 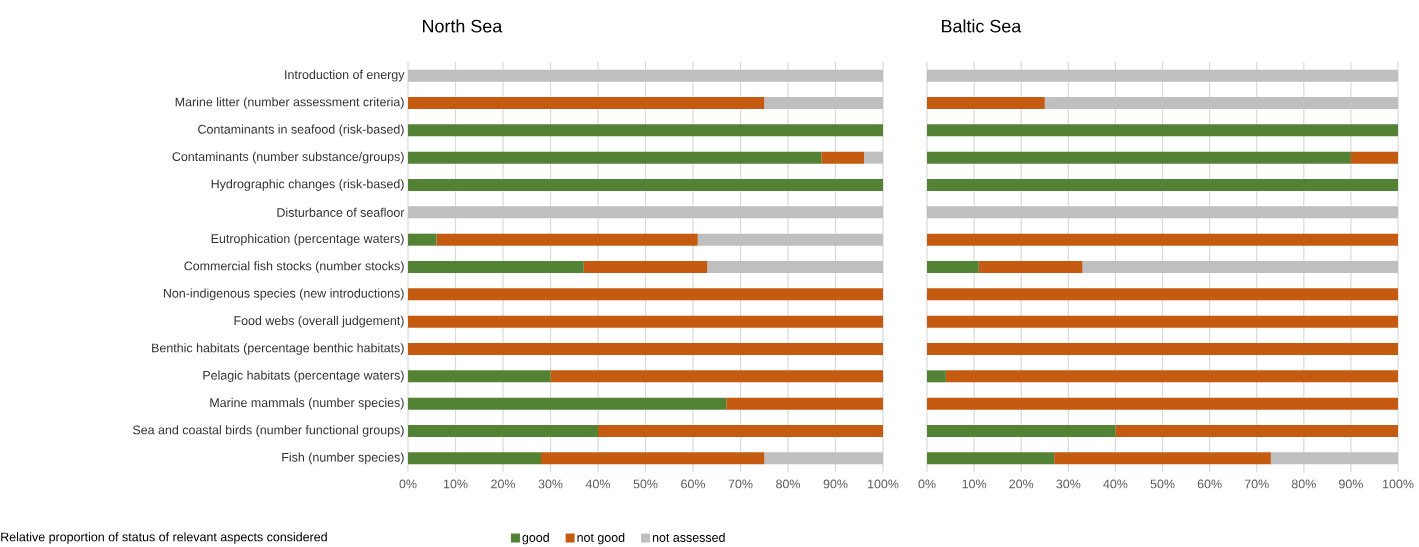 What do you see at coordinates (319, 321) in the screenshot?
I see `y-tick-label: Food webs (overall judgement)` at bounding box center [319, 321].